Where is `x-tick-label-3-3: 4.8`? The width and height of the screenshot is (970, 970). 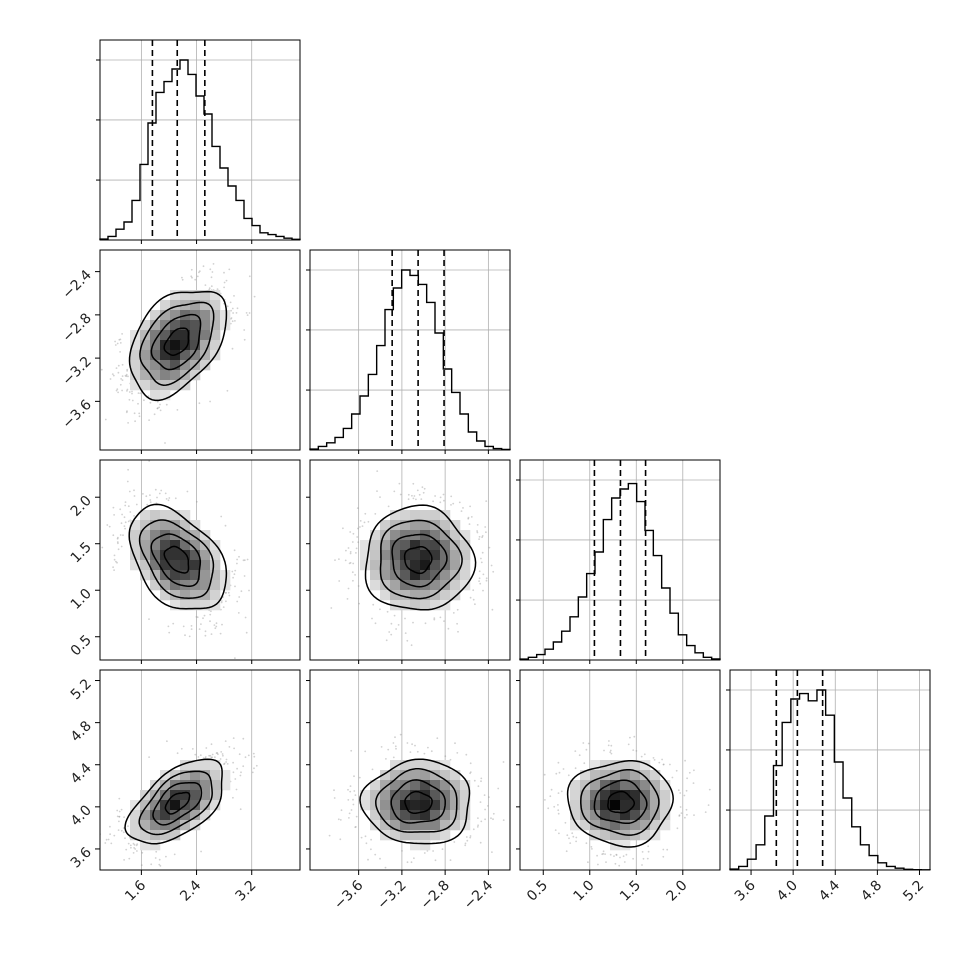
x-tick-label-3-3: 4.8 is located at coordinates (871, 891).